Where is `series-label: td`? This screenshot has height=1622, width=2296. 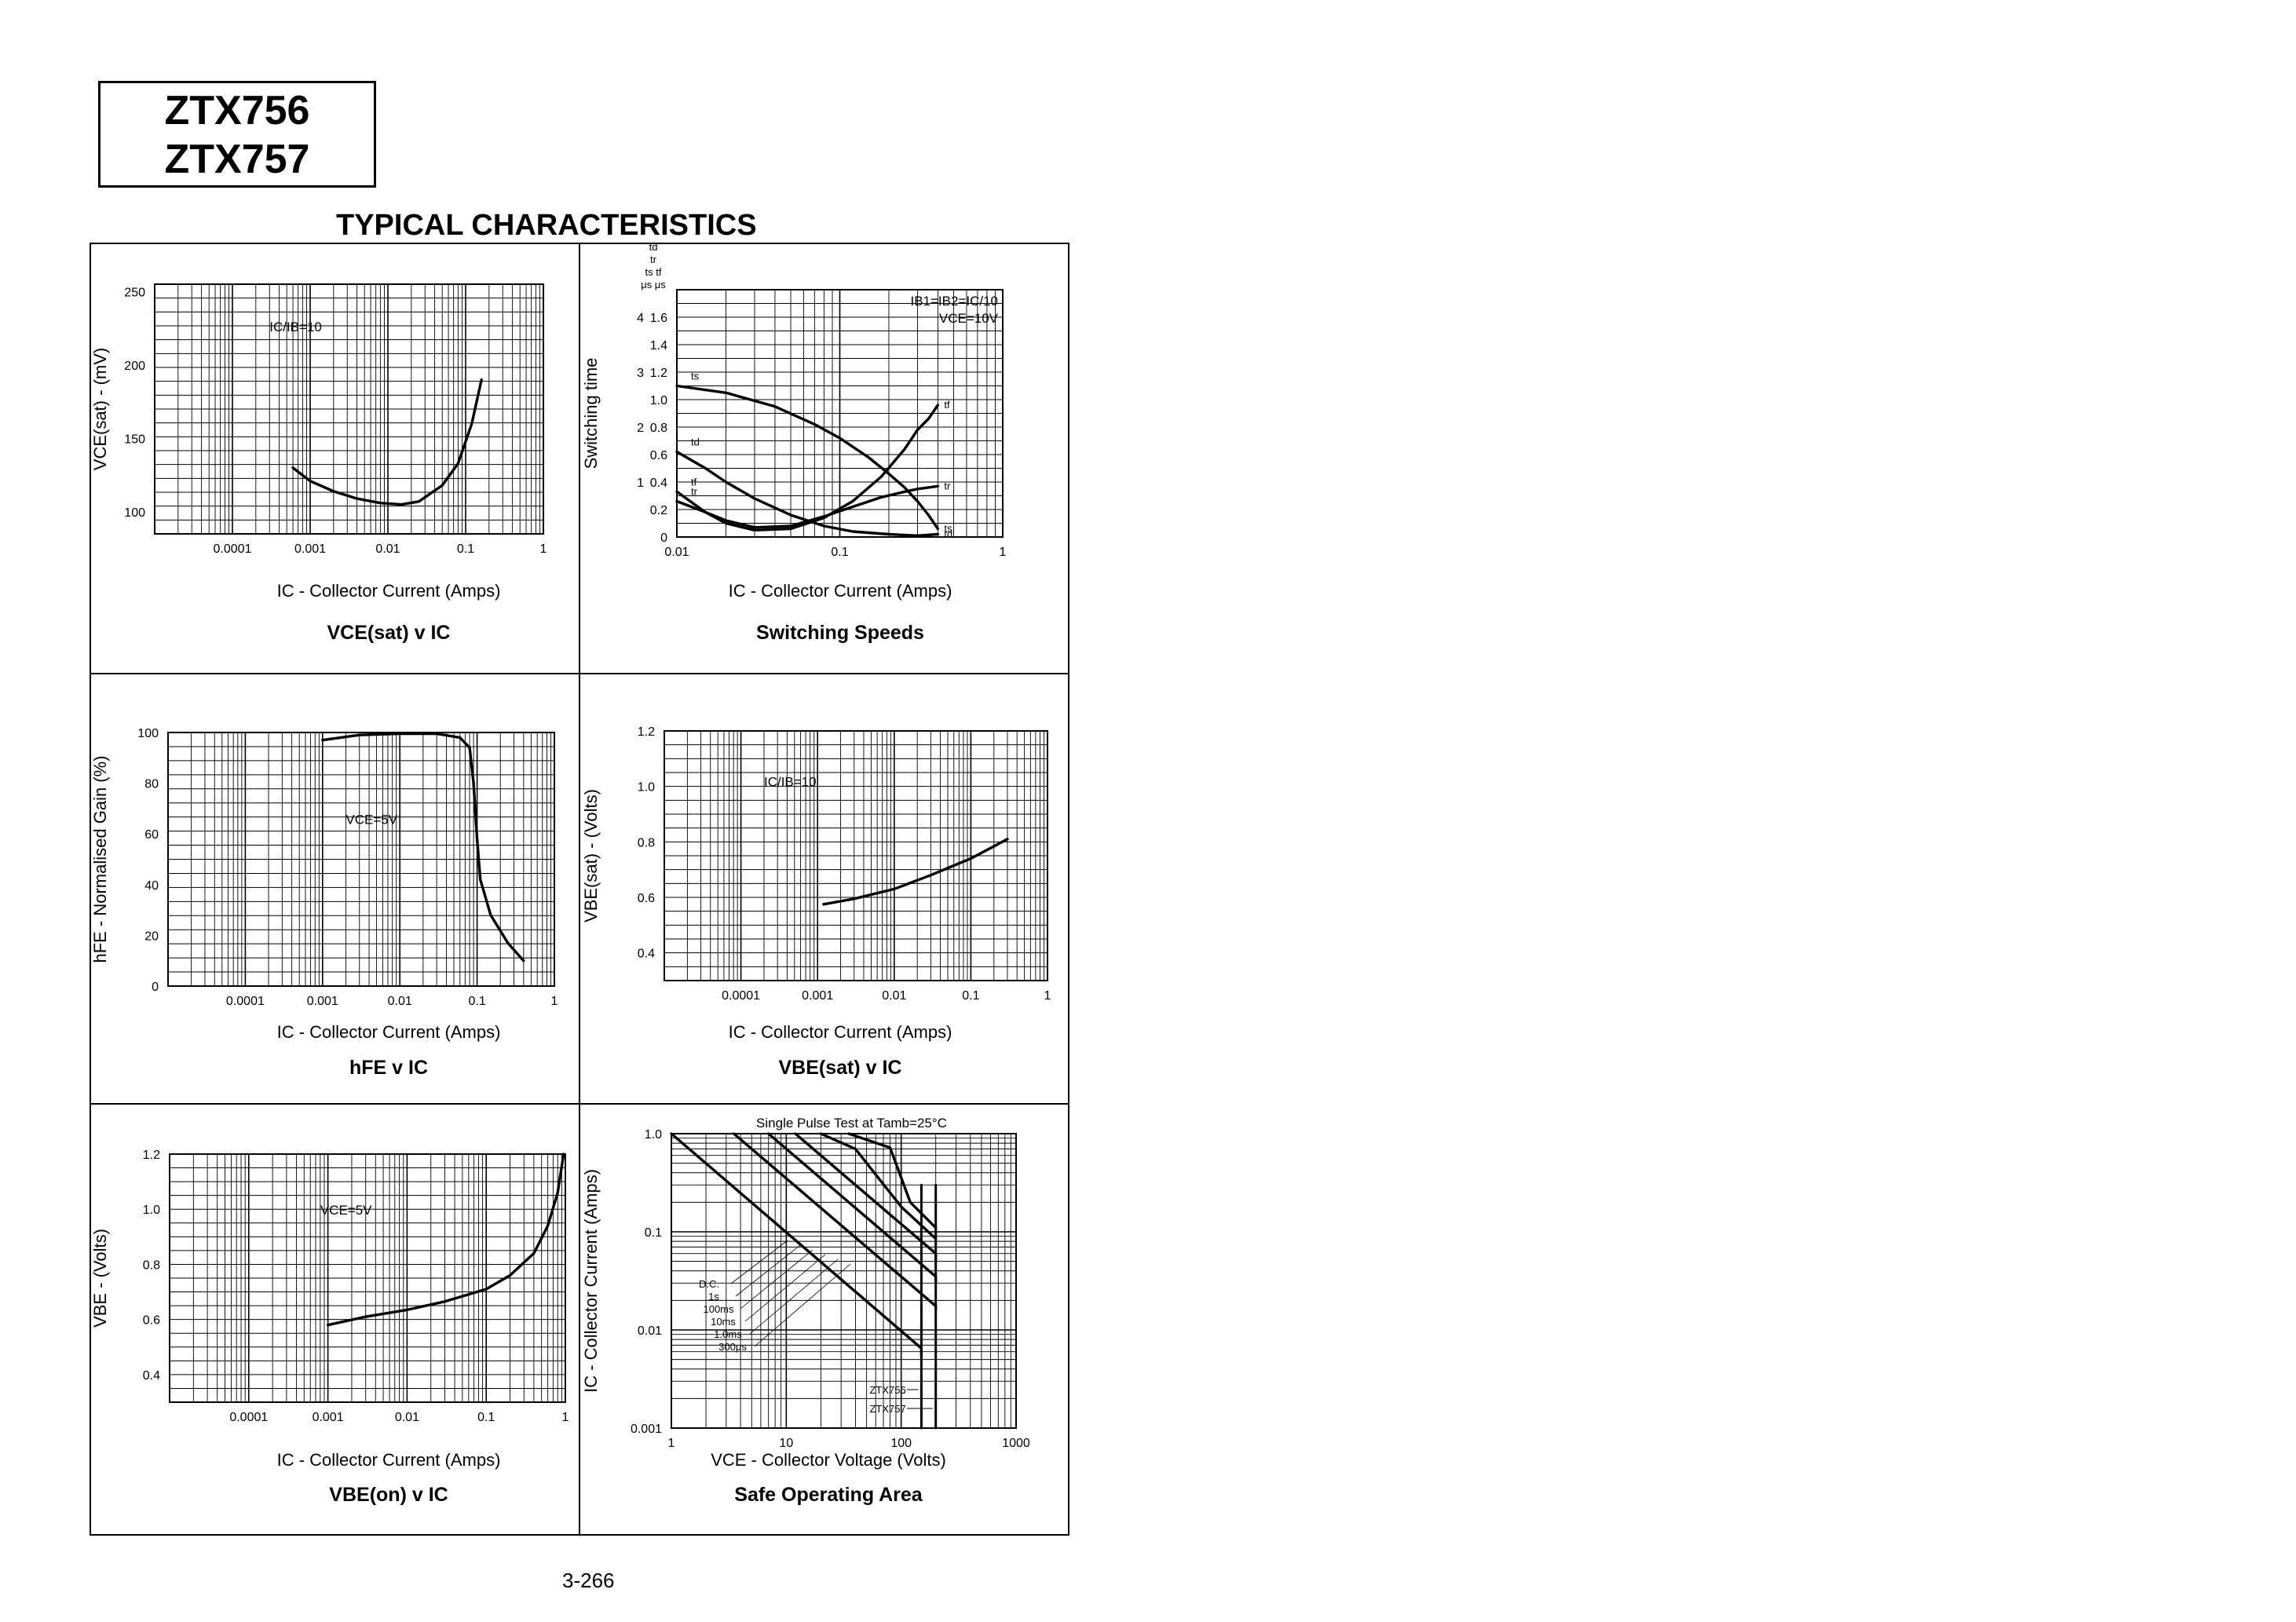 series-label: td is located at coordinates (695, 442).